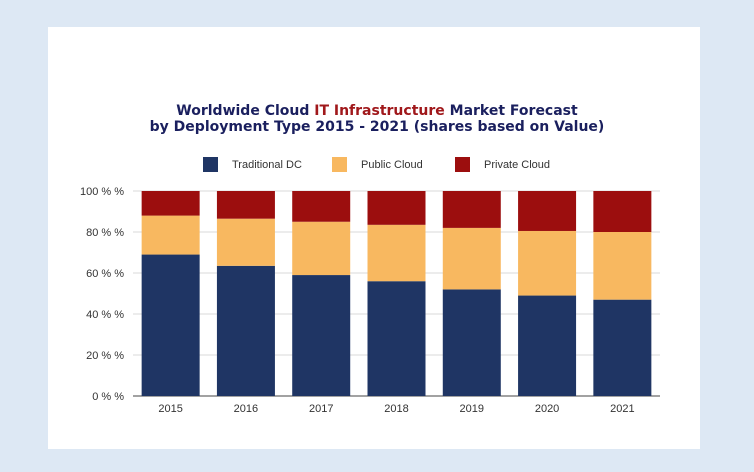 This screenshot has height=472, width=754. What do you see at coordinates (396, 253) in the screenshot?
I see `bar-public-cloud-2018` at bounding box center [396, 253].